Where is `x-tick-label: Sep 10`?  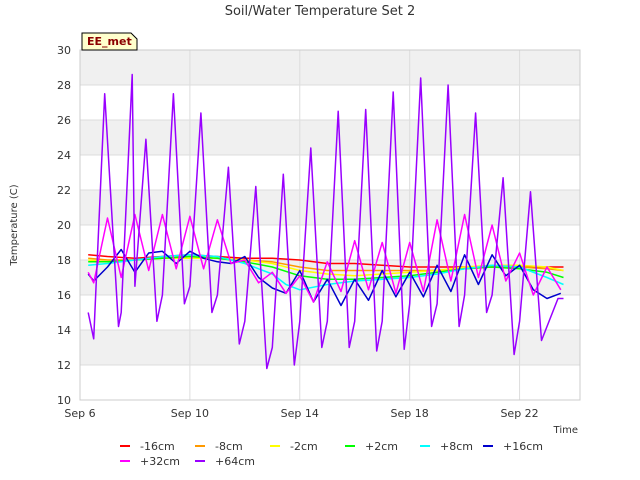
x-tick-label: Sep 10 is located at coordinates (190, 413).